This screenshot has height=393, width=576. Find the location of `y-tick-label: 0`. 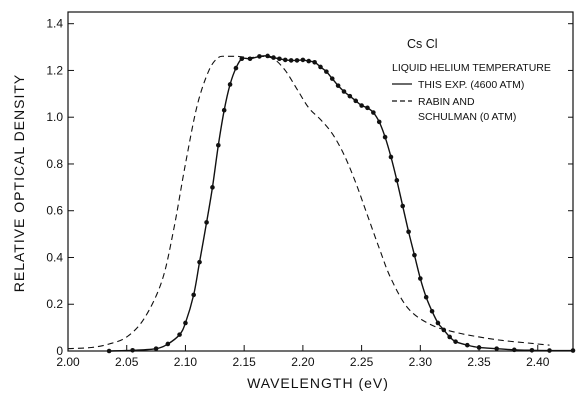

y-tick-label: 0 is located at coordinates (59, 351).